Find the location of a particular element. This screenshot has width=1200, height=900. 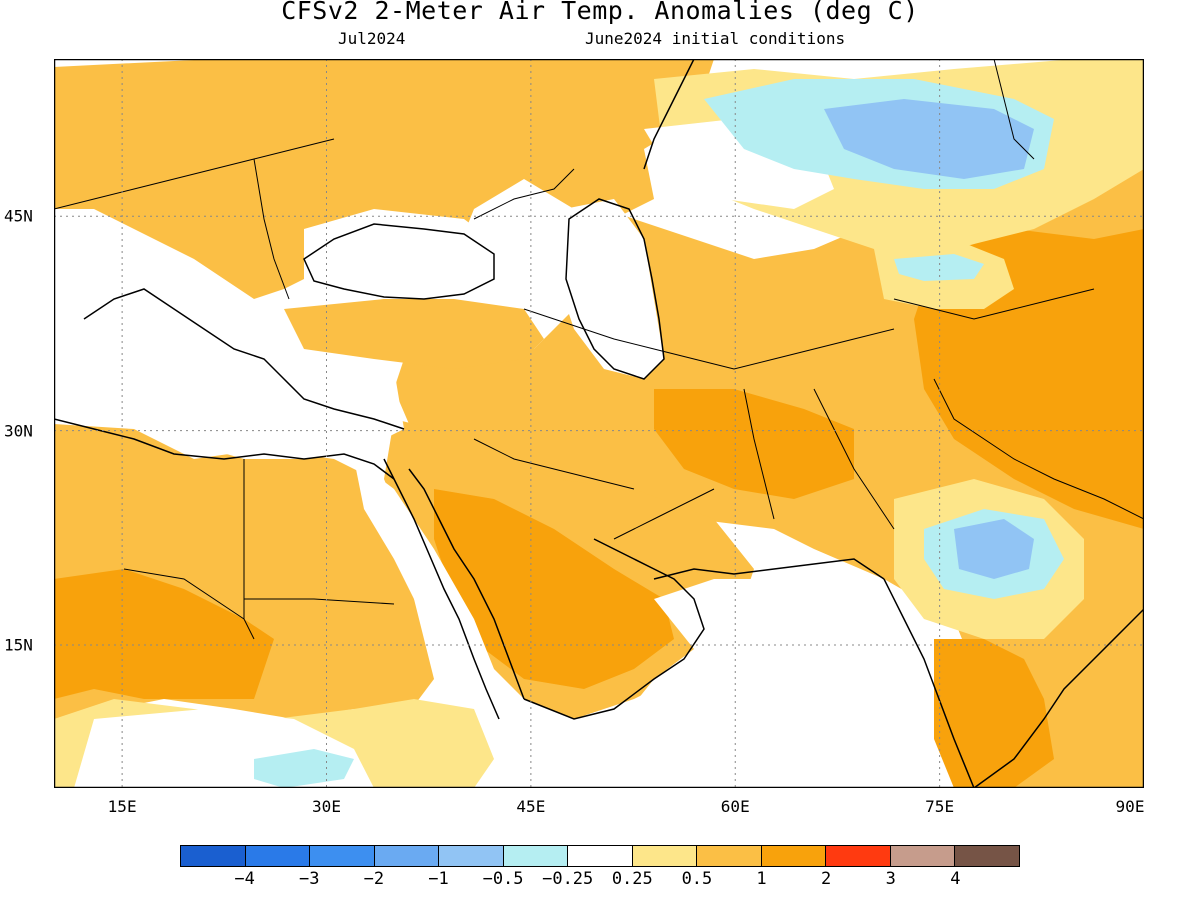

lon-tick-label: 75E is located at coordinates (940, 806).